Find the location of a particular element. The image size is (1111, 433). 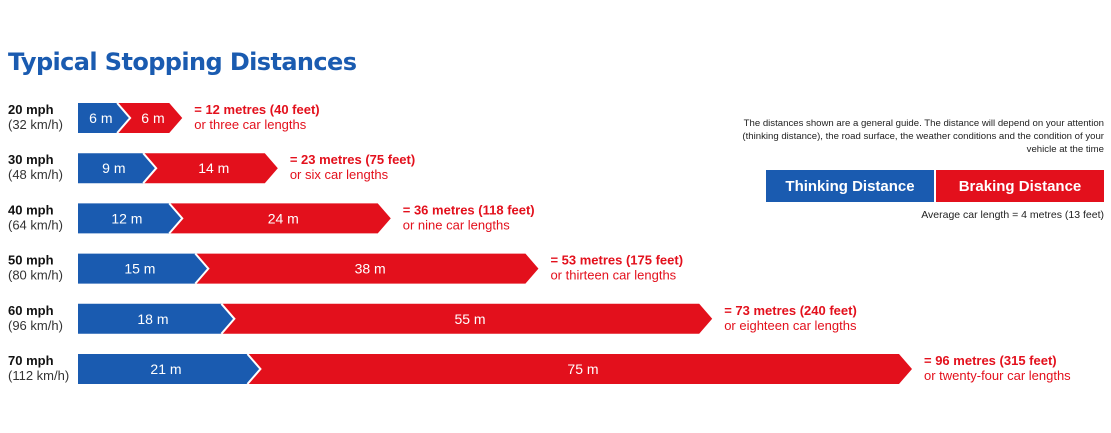

chart-title: Typical Stopping Distances is located at coordinates (182, 62).